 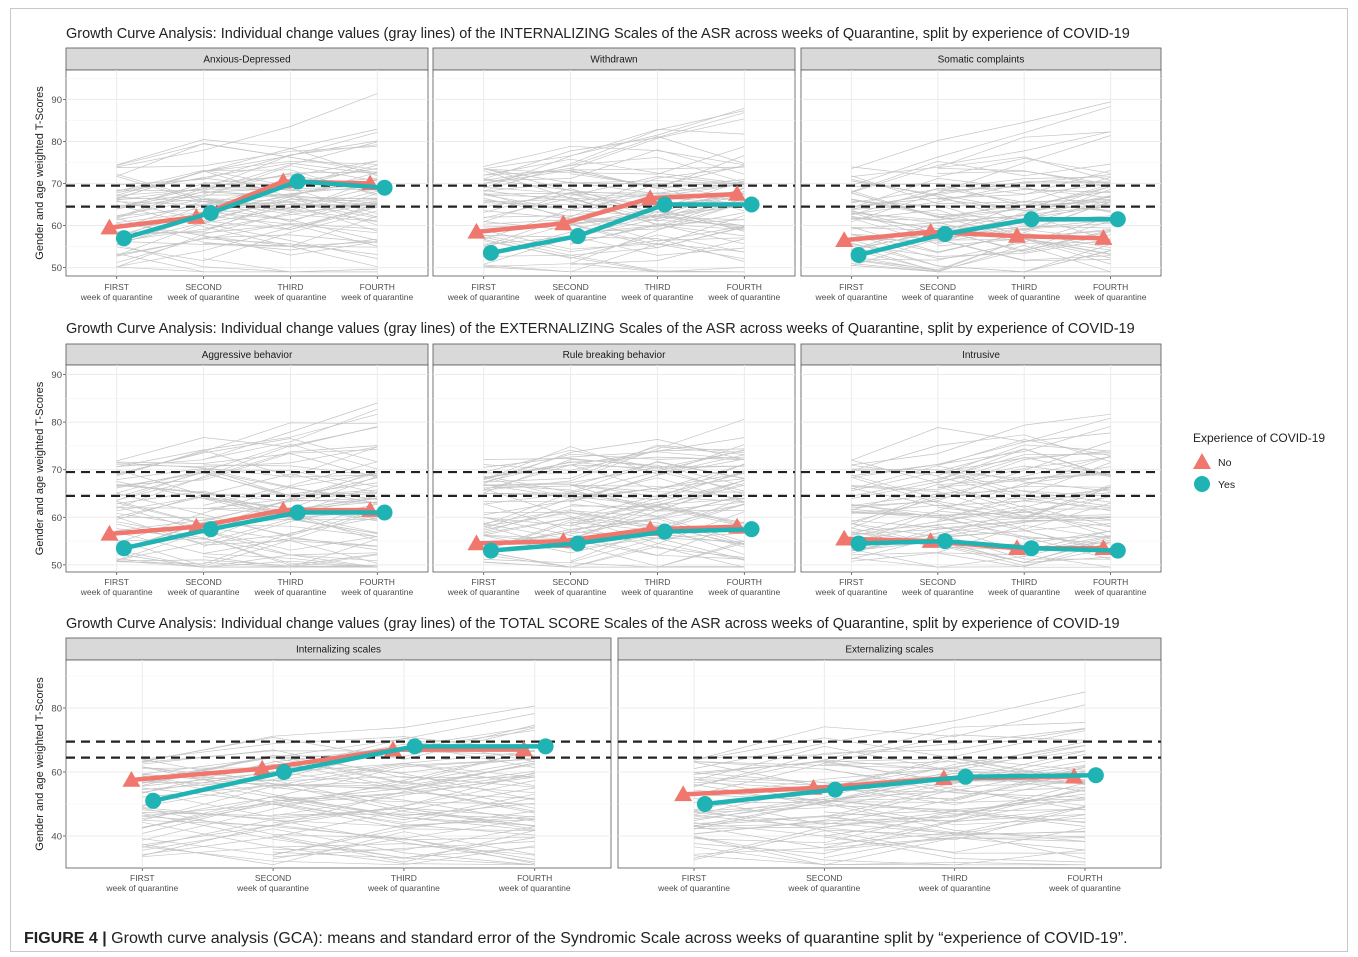 I want to click on x-tick-label: FOURTH, so click(x=534, y=878).